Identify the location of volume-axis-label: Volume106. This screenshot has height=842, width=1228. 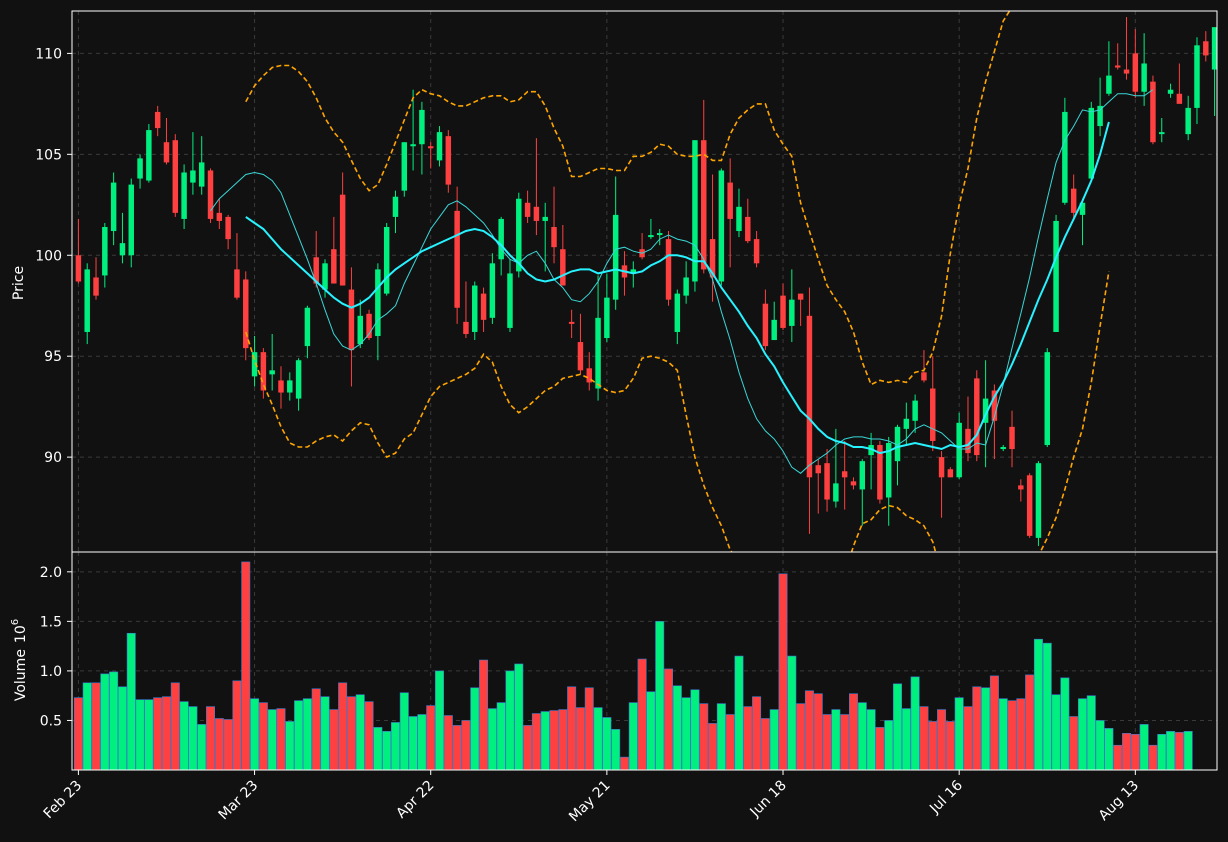
(19, 660).